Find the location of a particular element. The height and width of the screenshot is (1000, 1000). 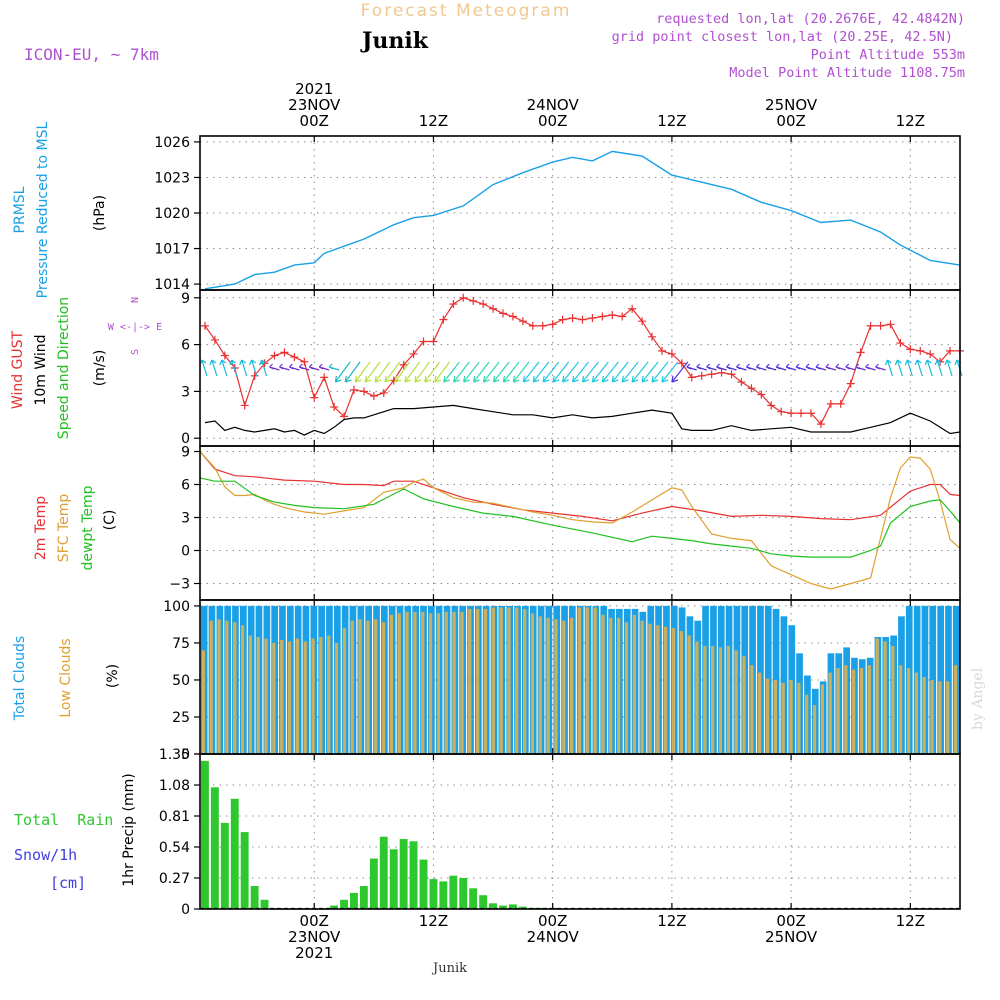

wind-ytick-label: 3 is located at coordinates (185, 392).